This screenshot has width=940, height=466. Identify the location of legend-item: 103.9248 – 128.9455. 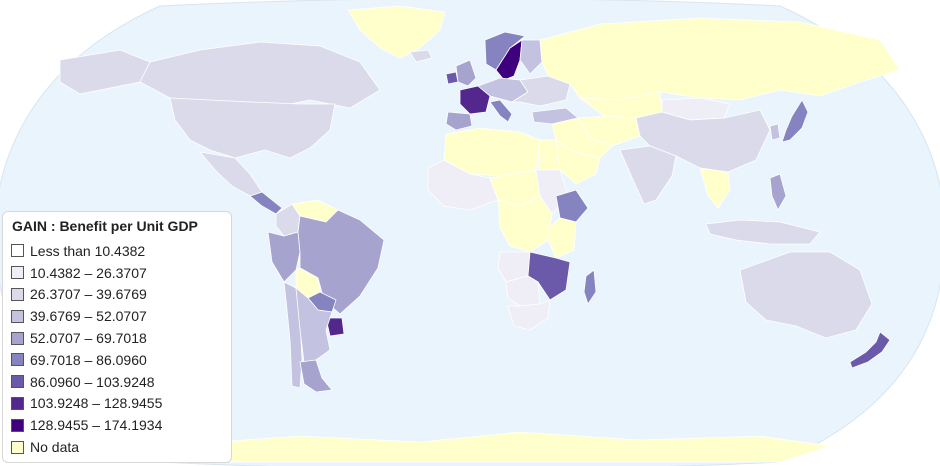
(121, 404).